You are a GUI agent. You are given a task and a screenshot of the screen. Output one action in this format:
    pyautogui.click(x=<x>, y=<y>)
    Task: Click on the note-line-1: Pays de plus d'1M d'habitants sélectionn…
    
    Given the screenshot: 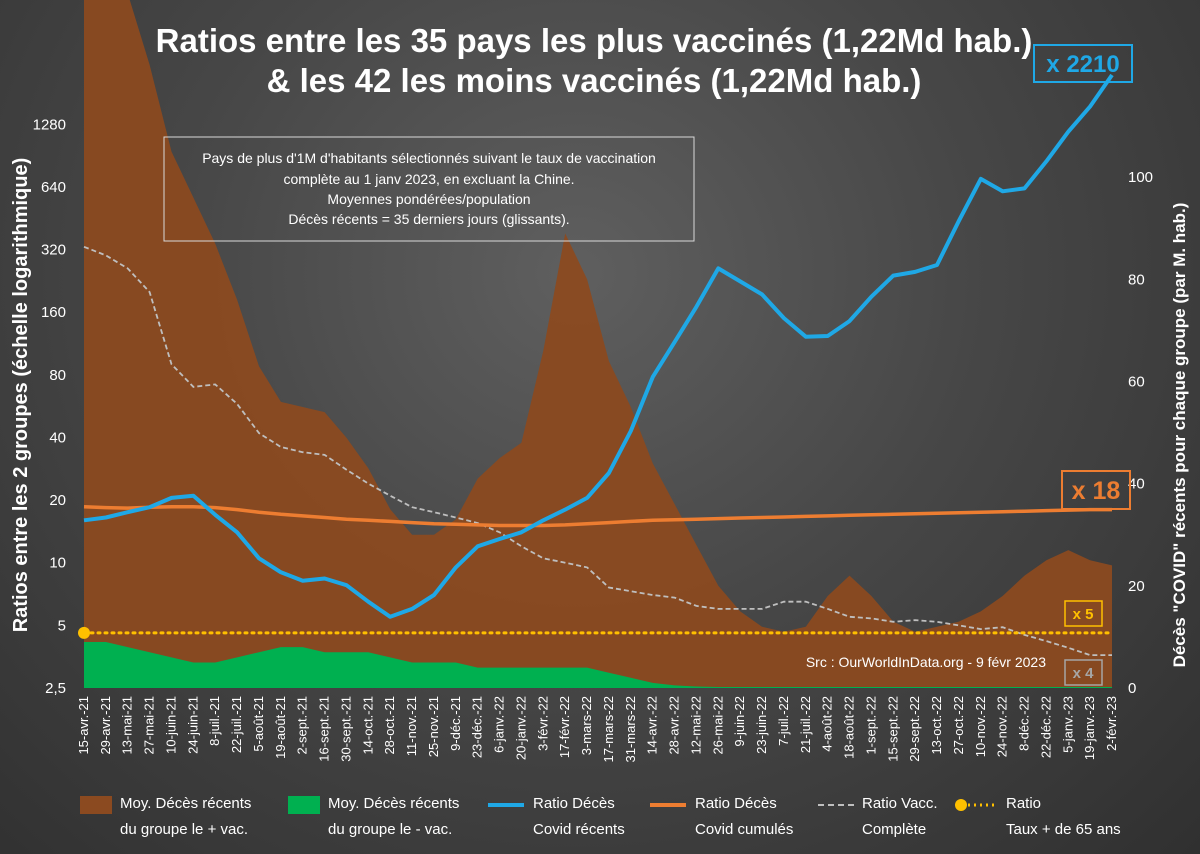 What is the action you would take?
    pyautogui.click(x=429, y=158)
    